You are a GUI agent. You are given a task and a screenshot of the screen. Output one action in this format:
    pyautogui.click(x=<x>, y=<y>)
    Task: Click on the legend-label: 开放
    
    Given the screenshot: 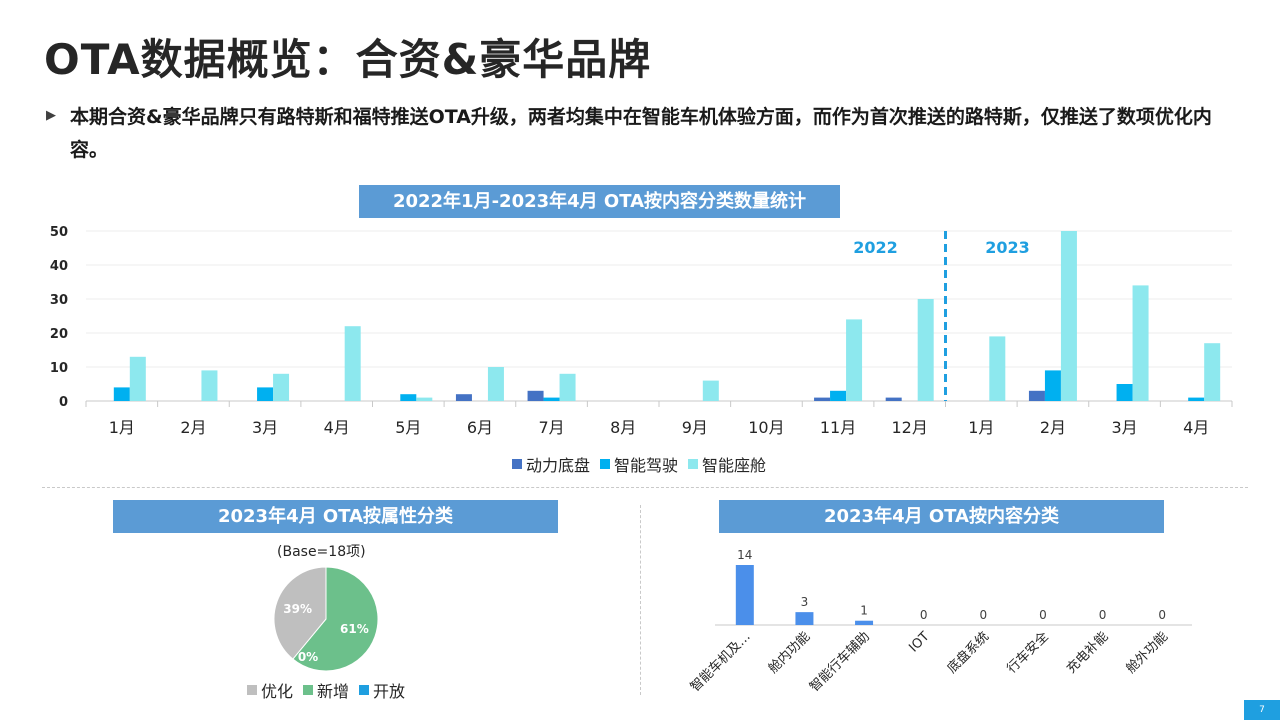 What is the action you would take?
    pyautogui.click(x=389, y=691)
    